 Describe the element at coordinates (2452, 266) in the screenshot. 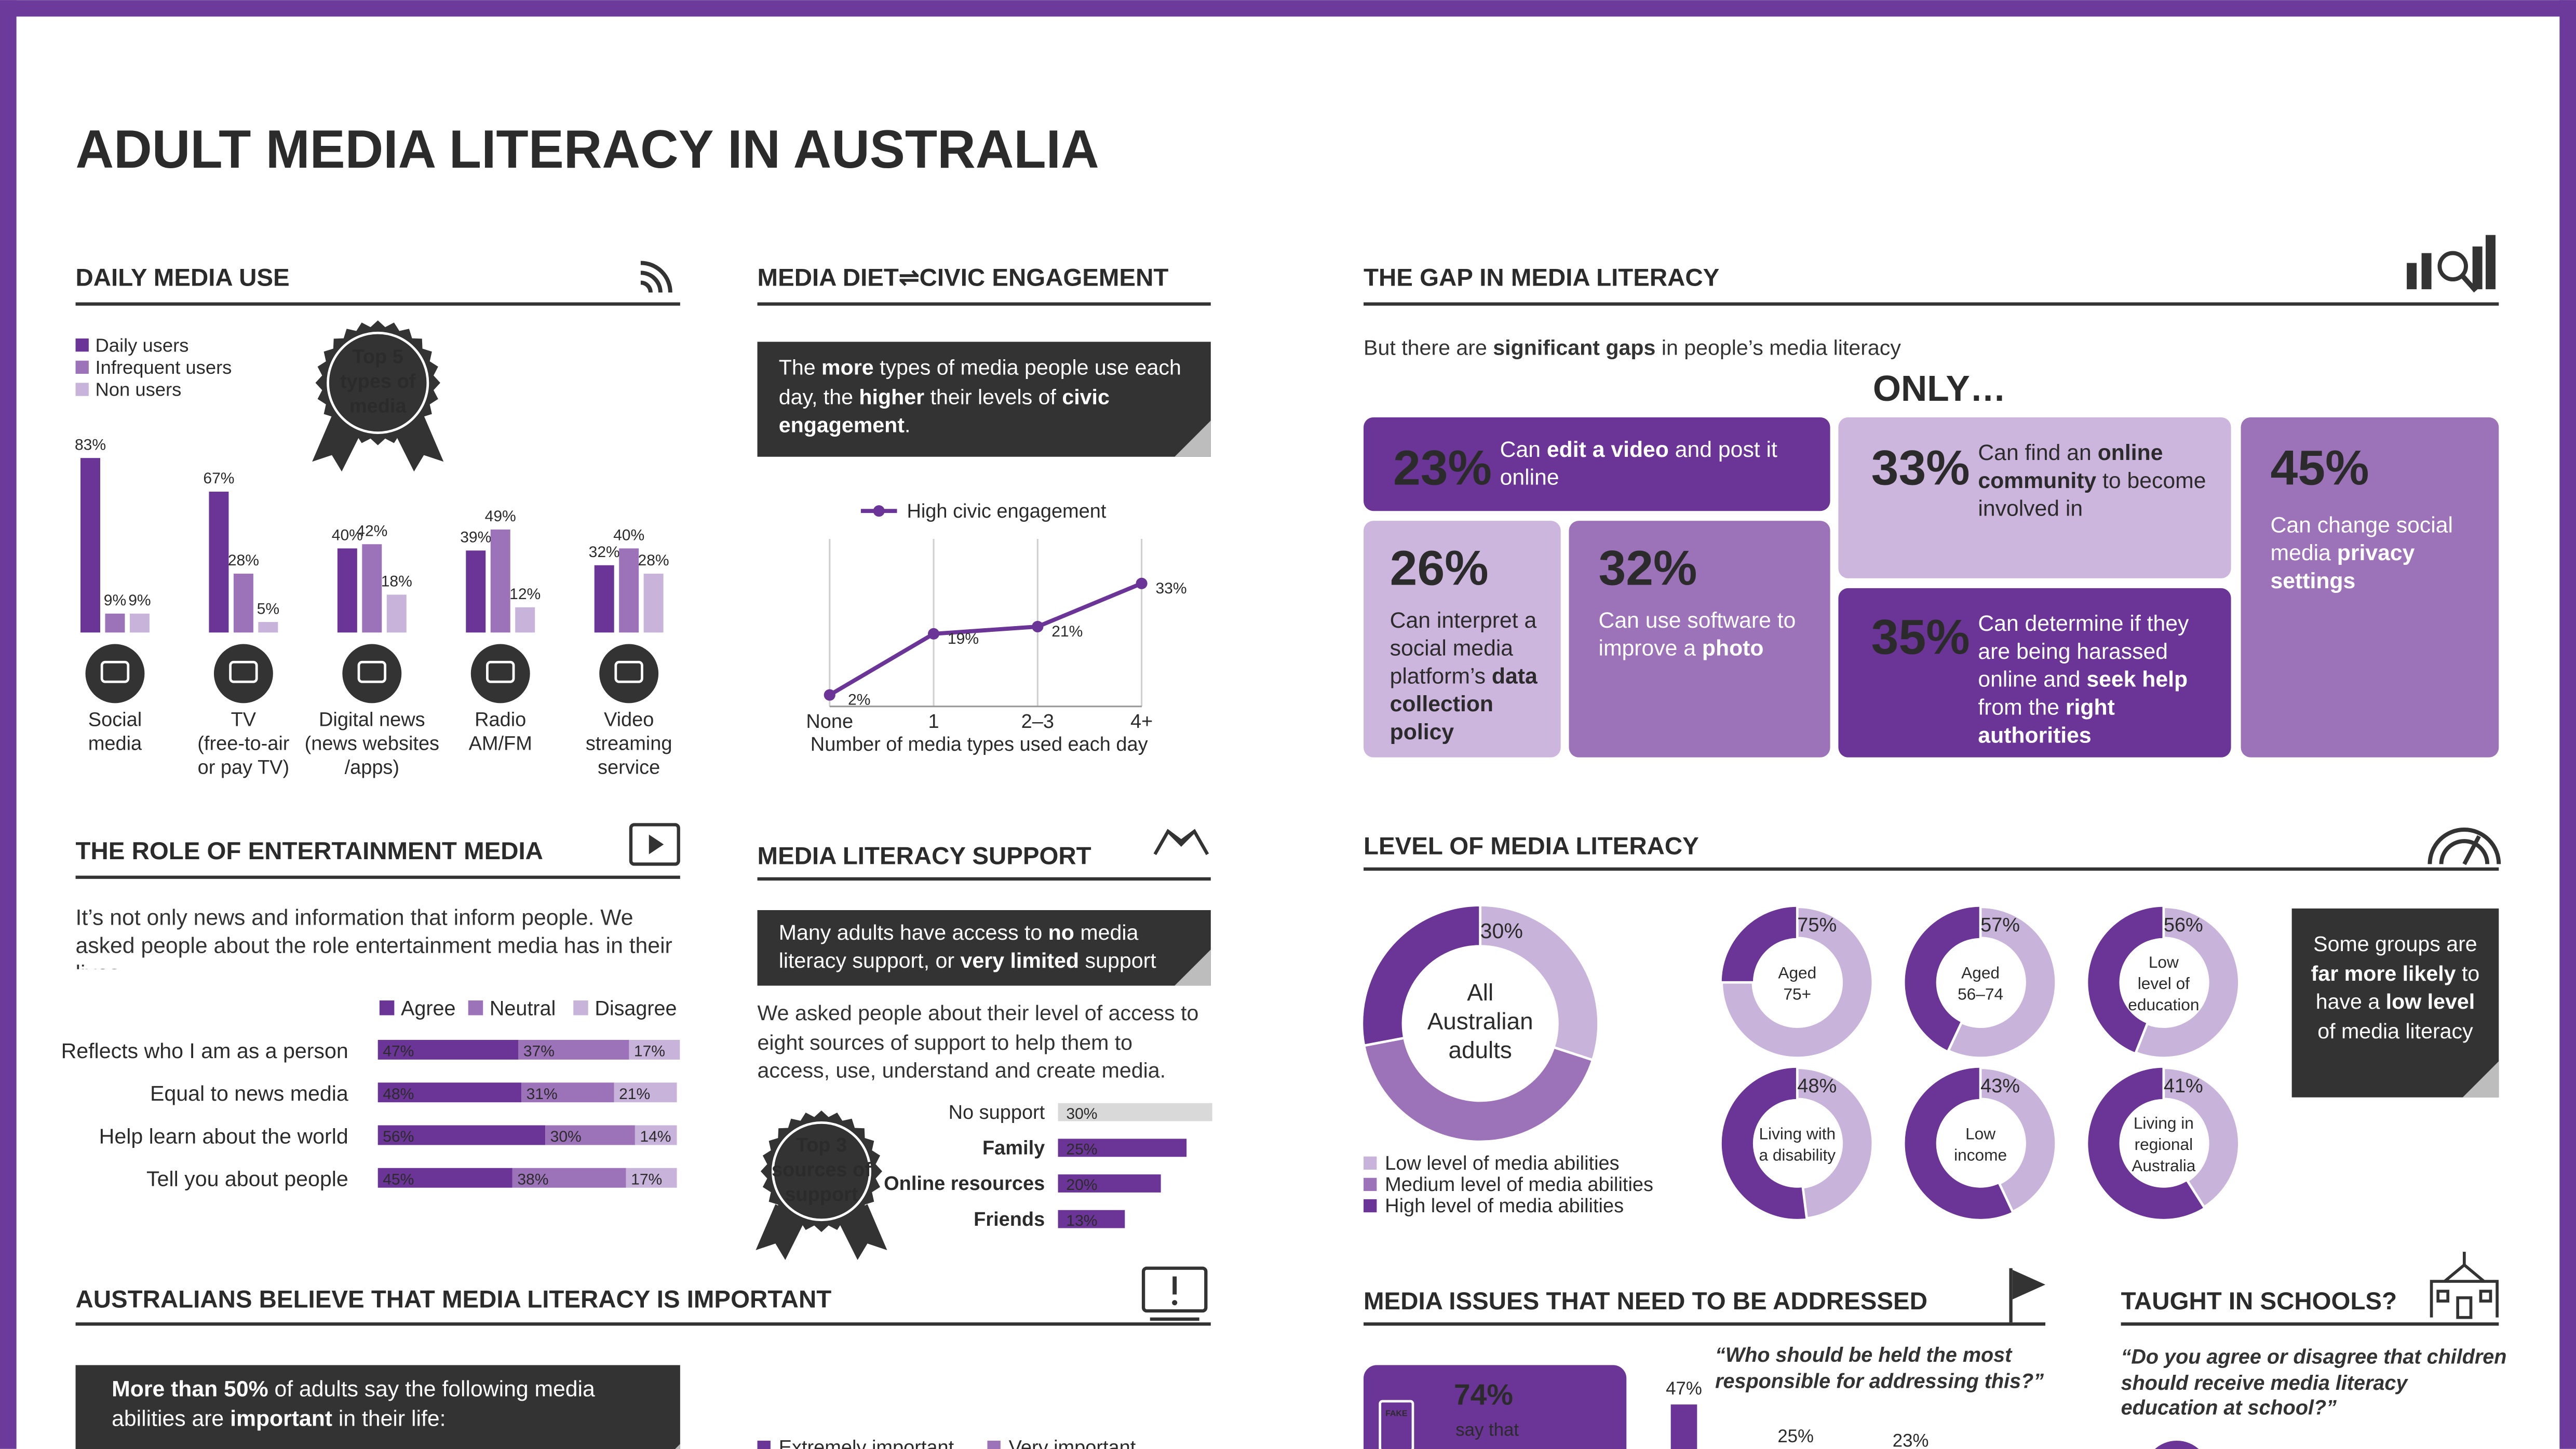

I see `gap-icon-lens` at that location.